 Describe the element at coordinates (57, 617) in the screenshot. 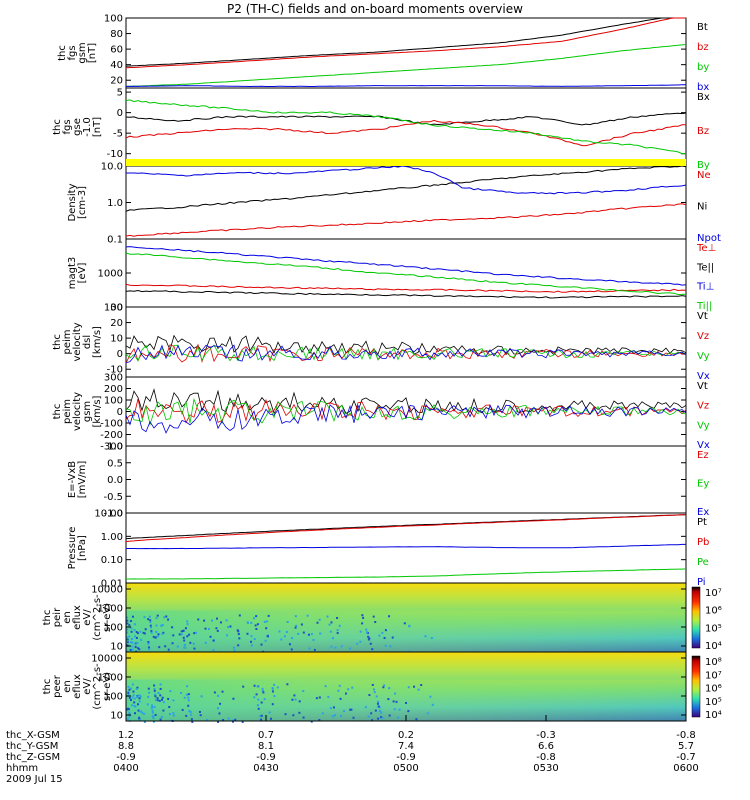

I see `y-label-line: peir` at that location.